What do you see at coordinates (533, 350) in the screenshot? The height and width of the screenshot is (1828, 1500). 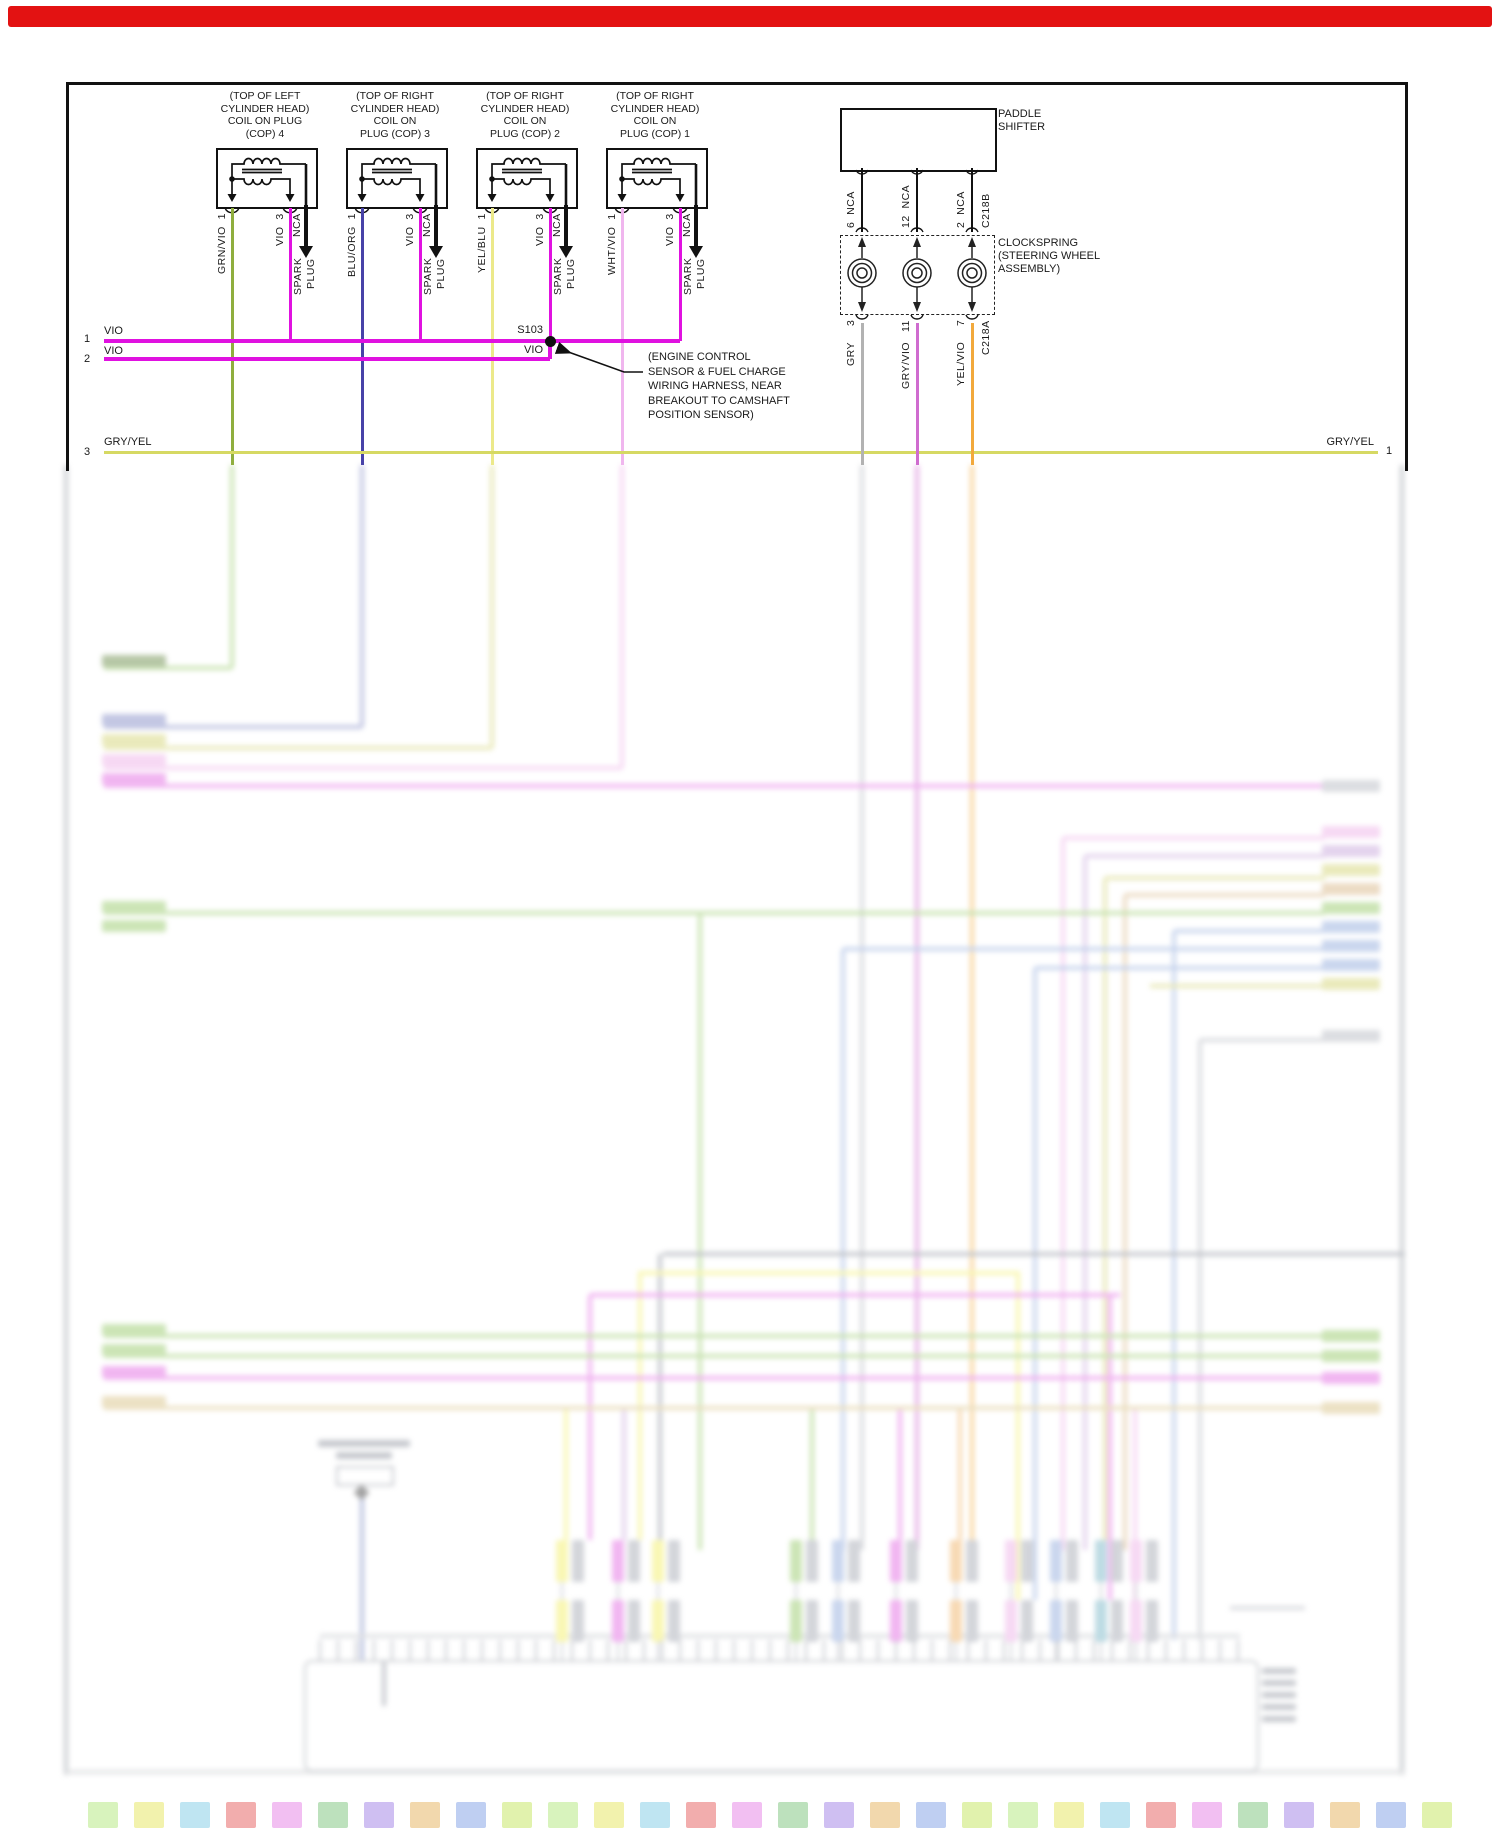 I see `splice-wire-label: VIO` at bounding box center [533, 350].